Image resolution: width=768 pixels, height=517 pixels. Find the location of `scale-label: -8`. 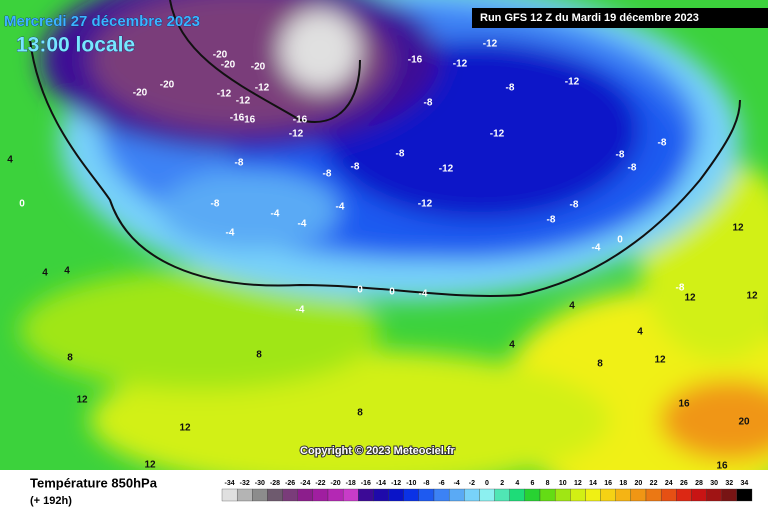

scale-label: -8 is located at coordinates (426, 483).